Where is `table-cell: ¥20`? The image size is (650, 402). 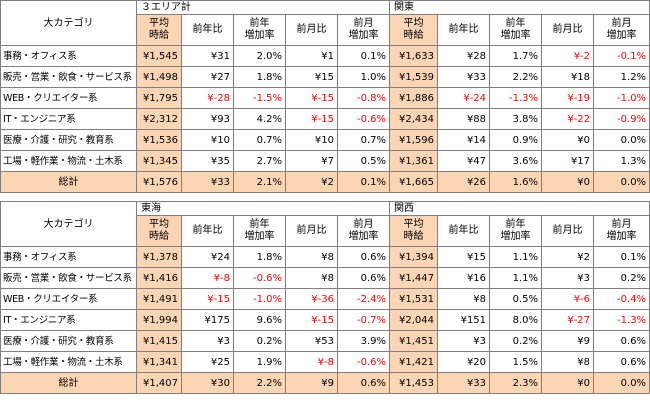
table-cell: ¥20 is located at coordinates (464, 362).